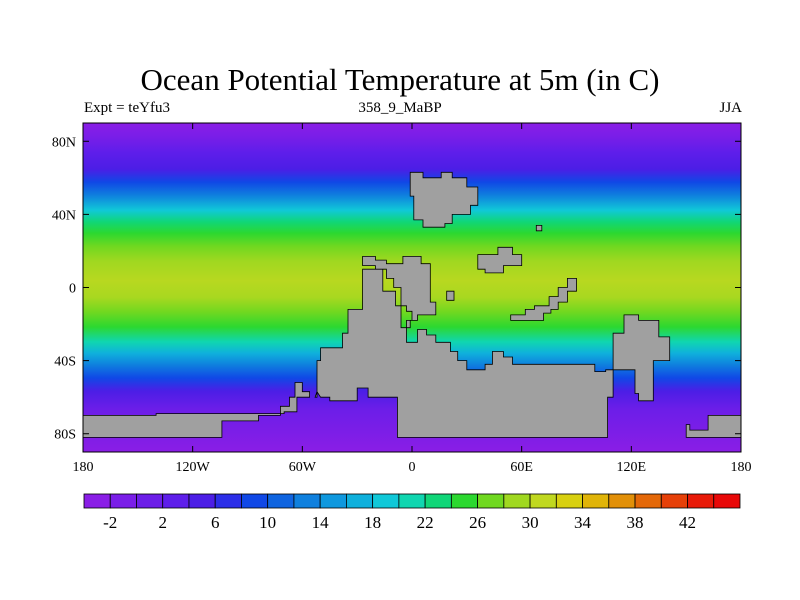 This screenshot has height=600, width=800. Describe the element at coordinates (193, 467) in the screenshot. I see `x-tick-label: 120W` at that location.